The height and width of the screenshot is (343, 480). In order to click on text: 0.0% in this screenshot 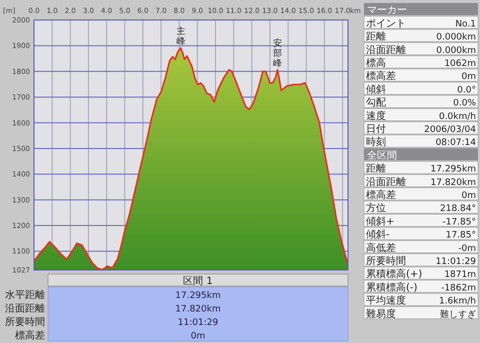, I will do `click(464, 103)`.